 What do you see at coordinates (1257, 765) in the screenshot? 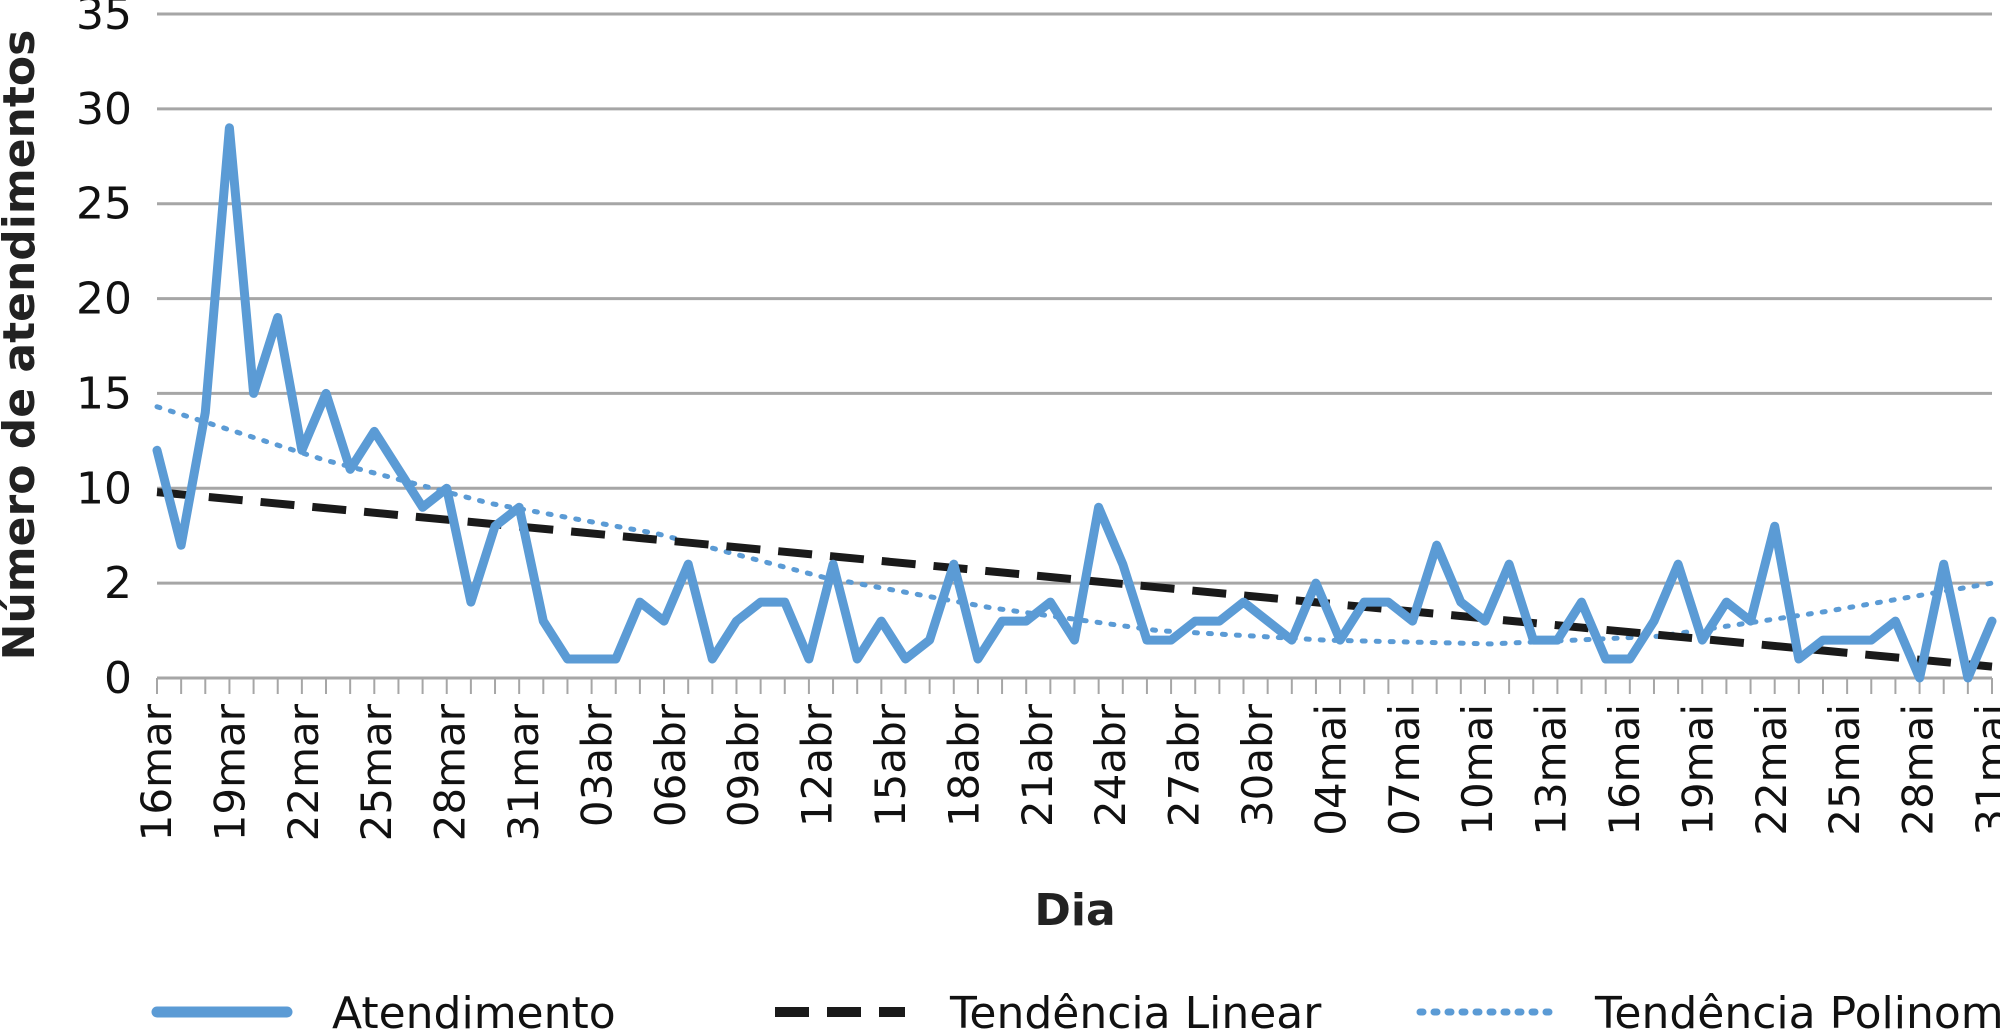
I see `x-tick-label: 30abr` at bounding box center [1257, 765].